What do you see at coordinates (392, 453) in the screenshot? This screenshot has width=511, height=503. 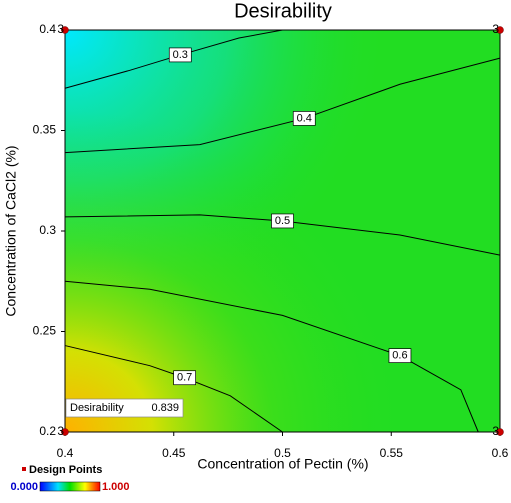 I see `x-tick-label: 0.55` at bounding box center [392, 453].